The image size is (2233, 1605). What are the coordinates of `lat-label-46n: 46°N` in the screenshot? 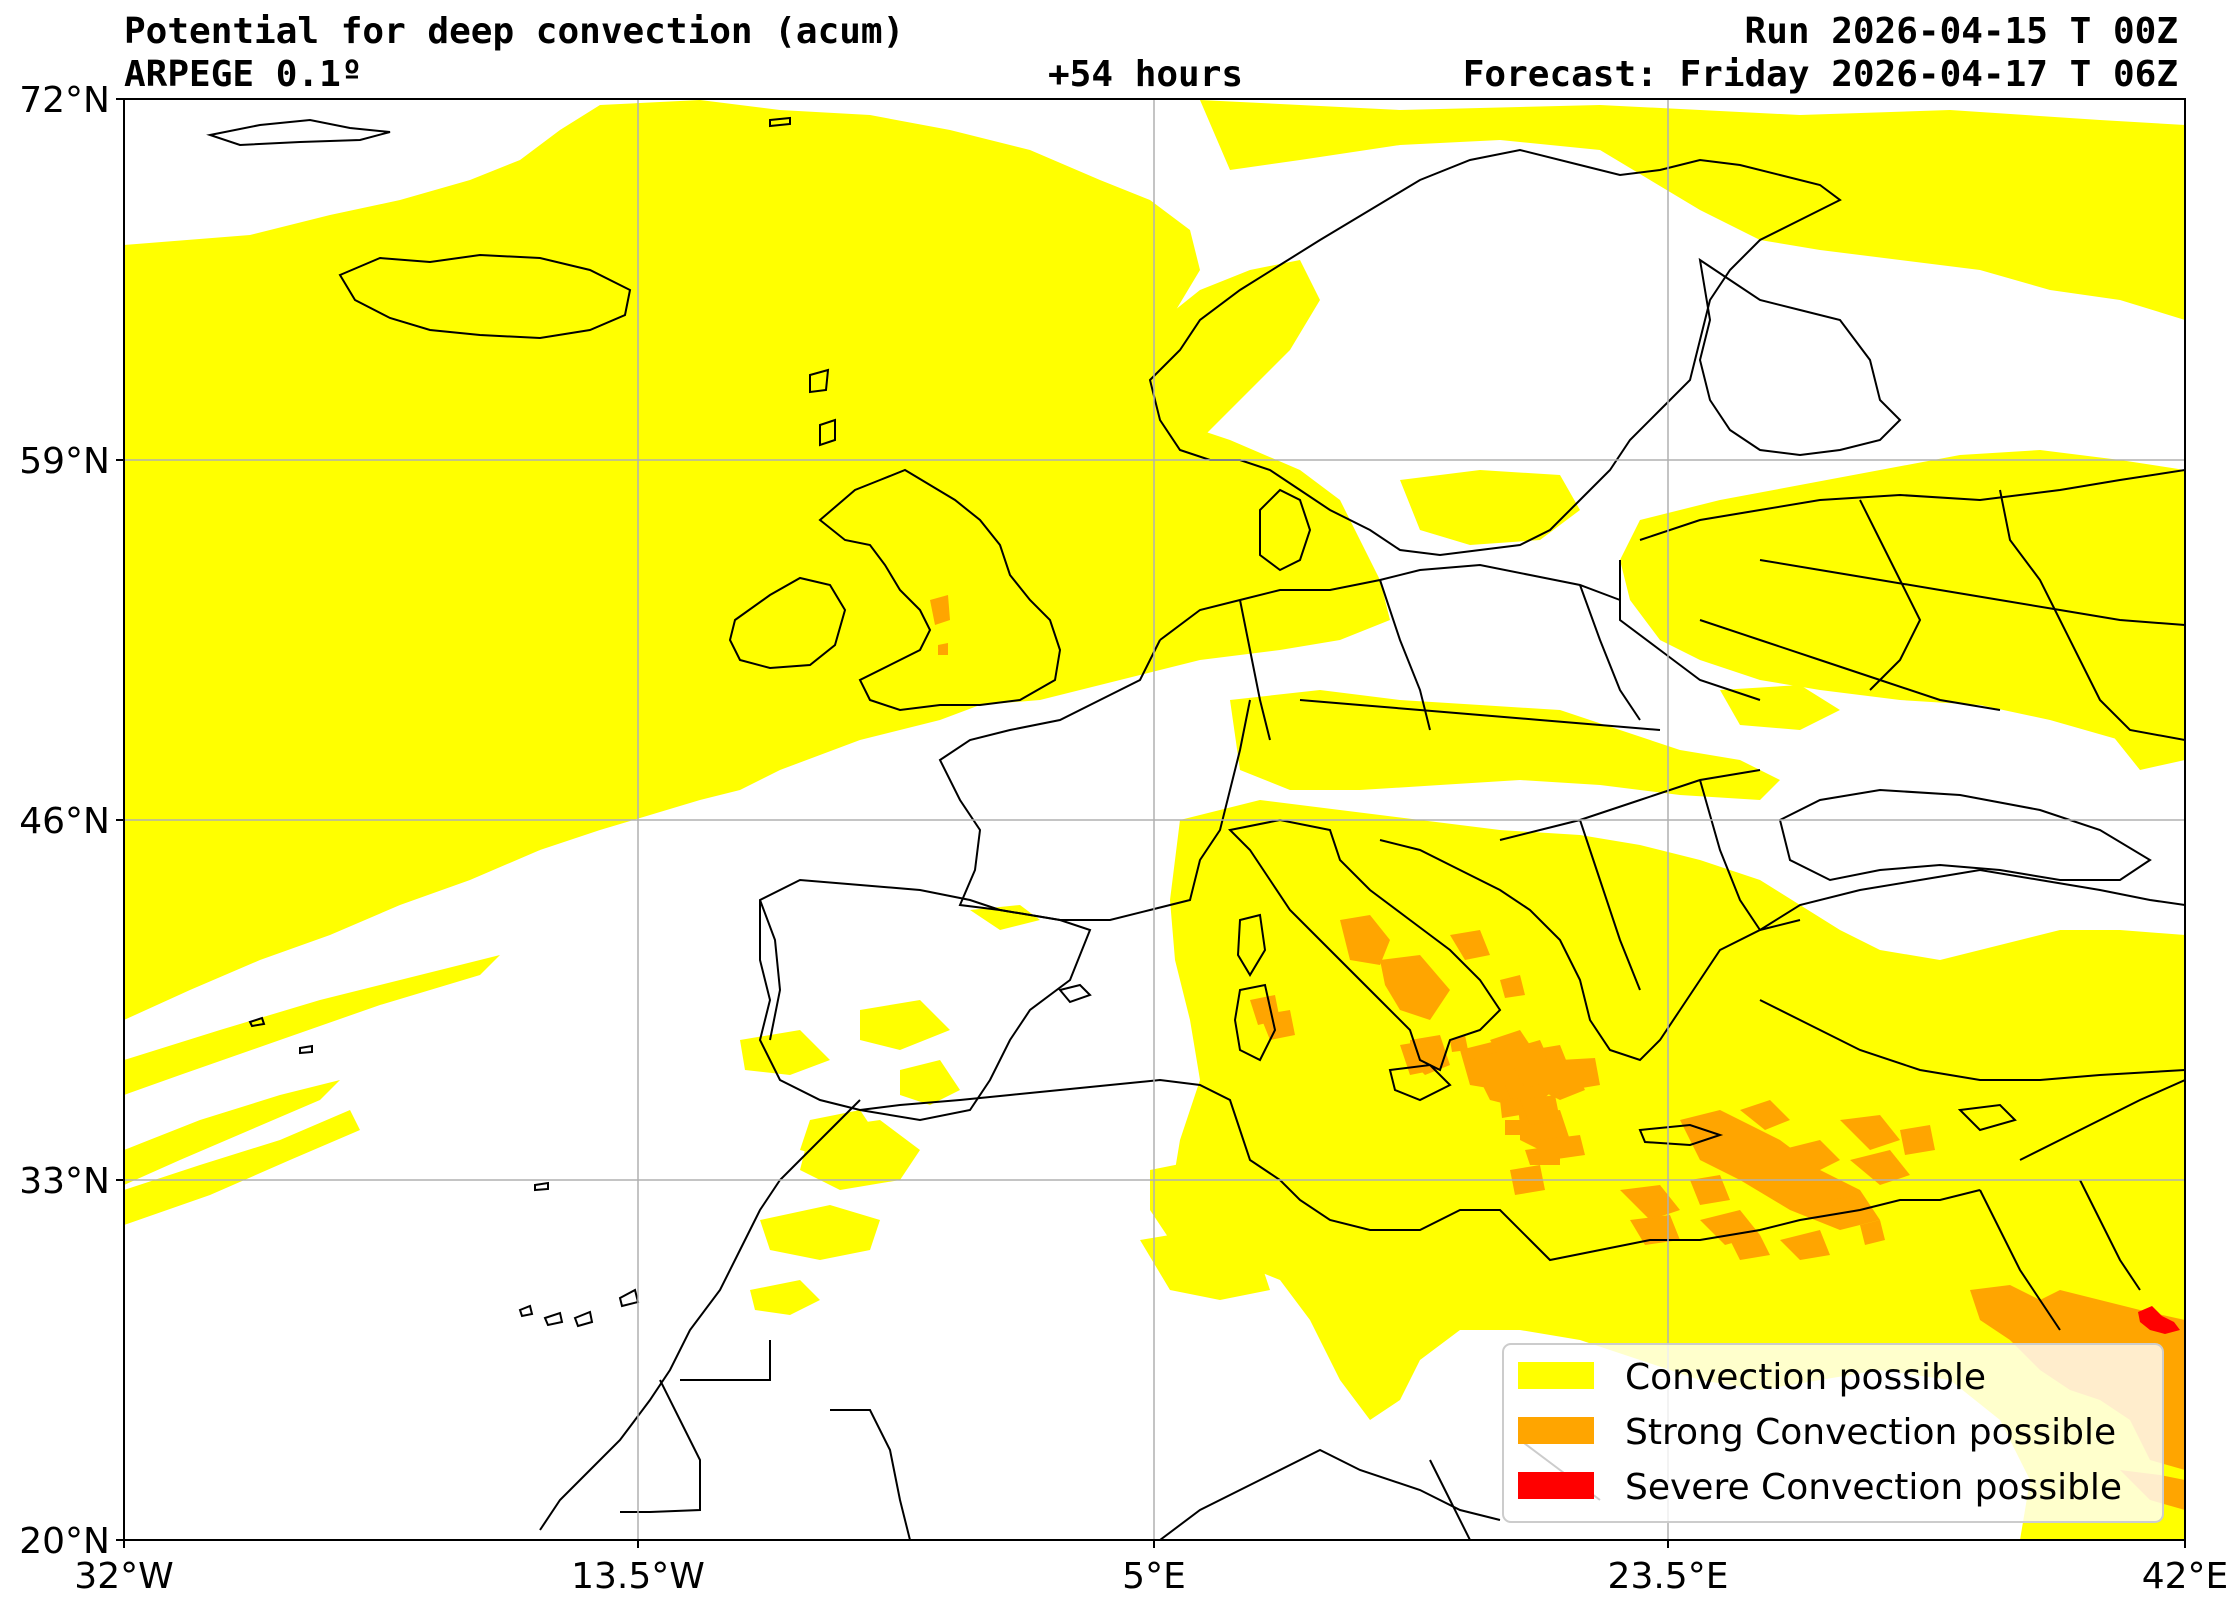 It's located at (64, 821).